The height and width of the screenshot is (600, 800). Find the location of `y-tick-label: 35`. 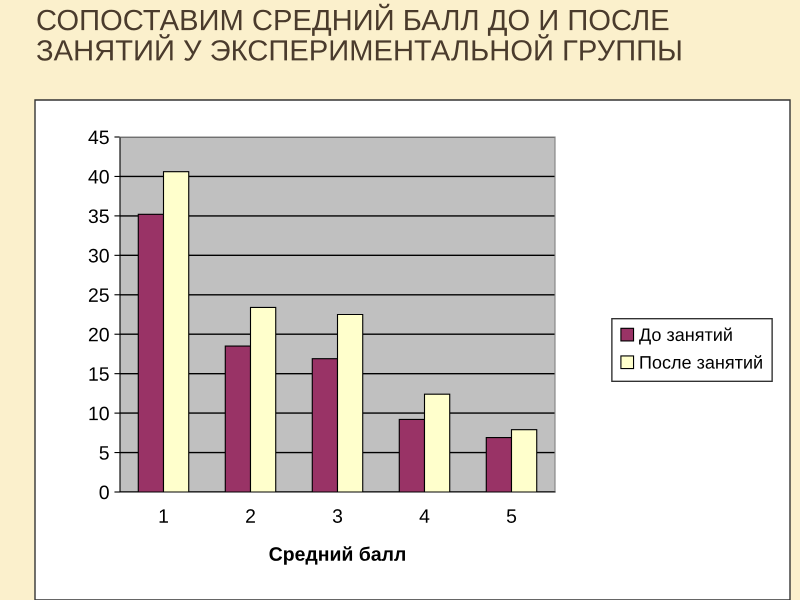

y-tick-label: 35 is located at coordinates (98, 216).